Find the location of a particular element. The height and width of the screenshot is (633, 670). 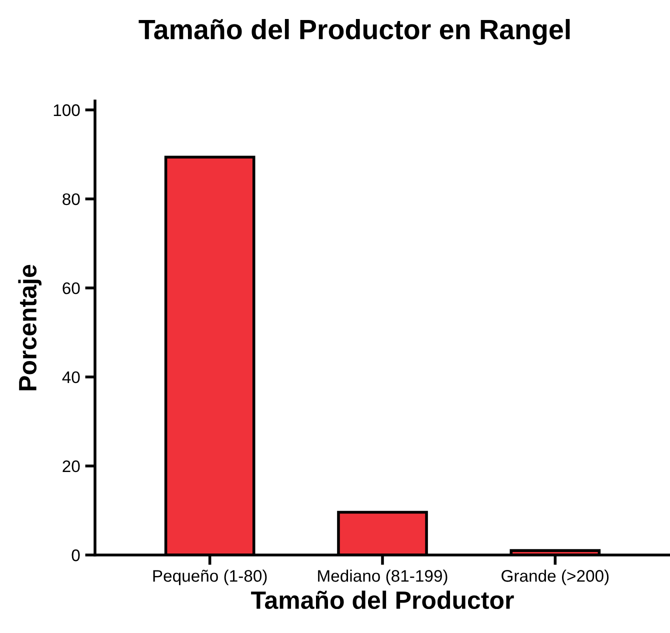

x-tick-label: Pequeño (1-80) is located at coordinates (210, 578).